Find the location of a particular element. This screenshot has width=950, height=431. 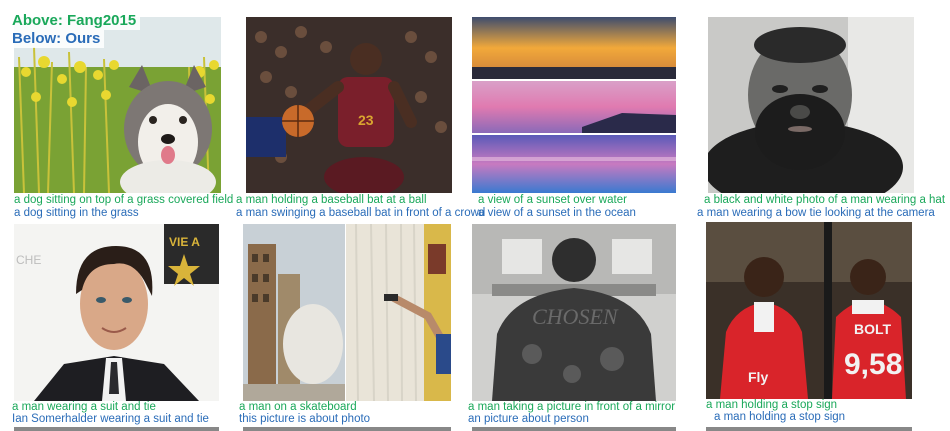

photo-bearded-man is located at coordinates (811, 105).